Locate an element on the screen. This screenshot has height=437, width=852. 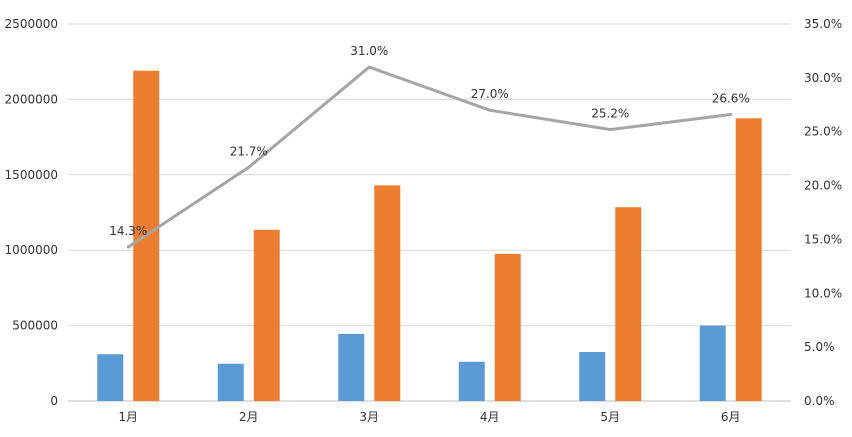
left-tick-label: 2000000 is located at coordinates (31, 99).